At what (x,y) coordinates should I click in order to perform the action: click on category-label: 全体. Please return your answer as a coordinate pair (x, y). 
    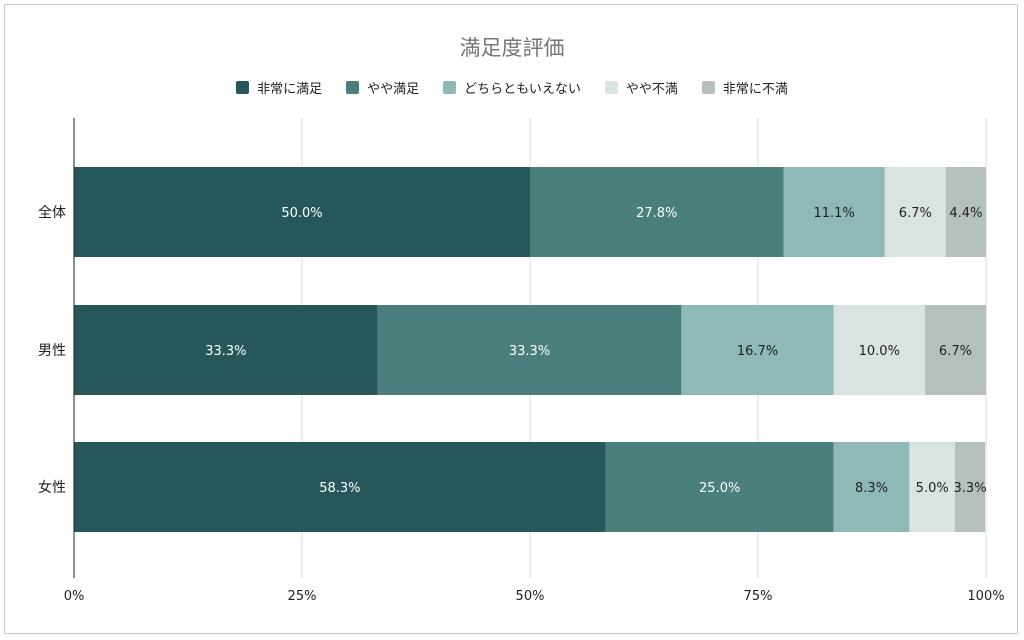
    Looking at the image, I should click on (52, 212).